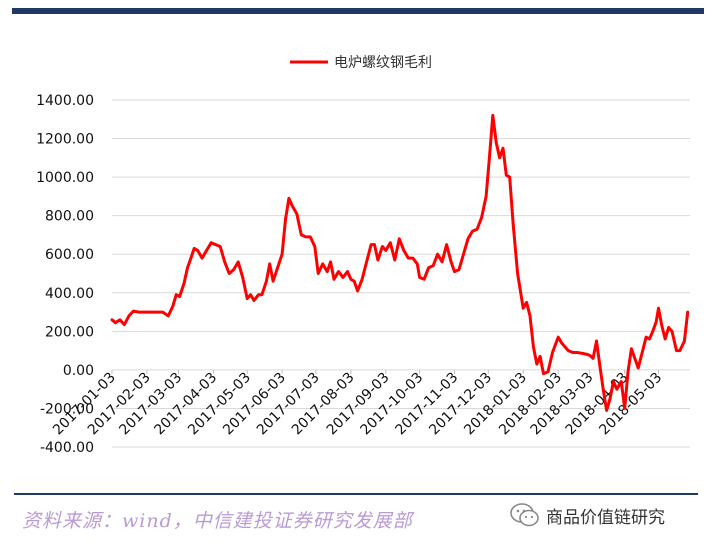 The height and width of the screenshot is (546, 708). What do you see at coordinates (67, 409) in the screenshot?
I see `y-tick-label: -200.00` at bounding box center [67, 409].